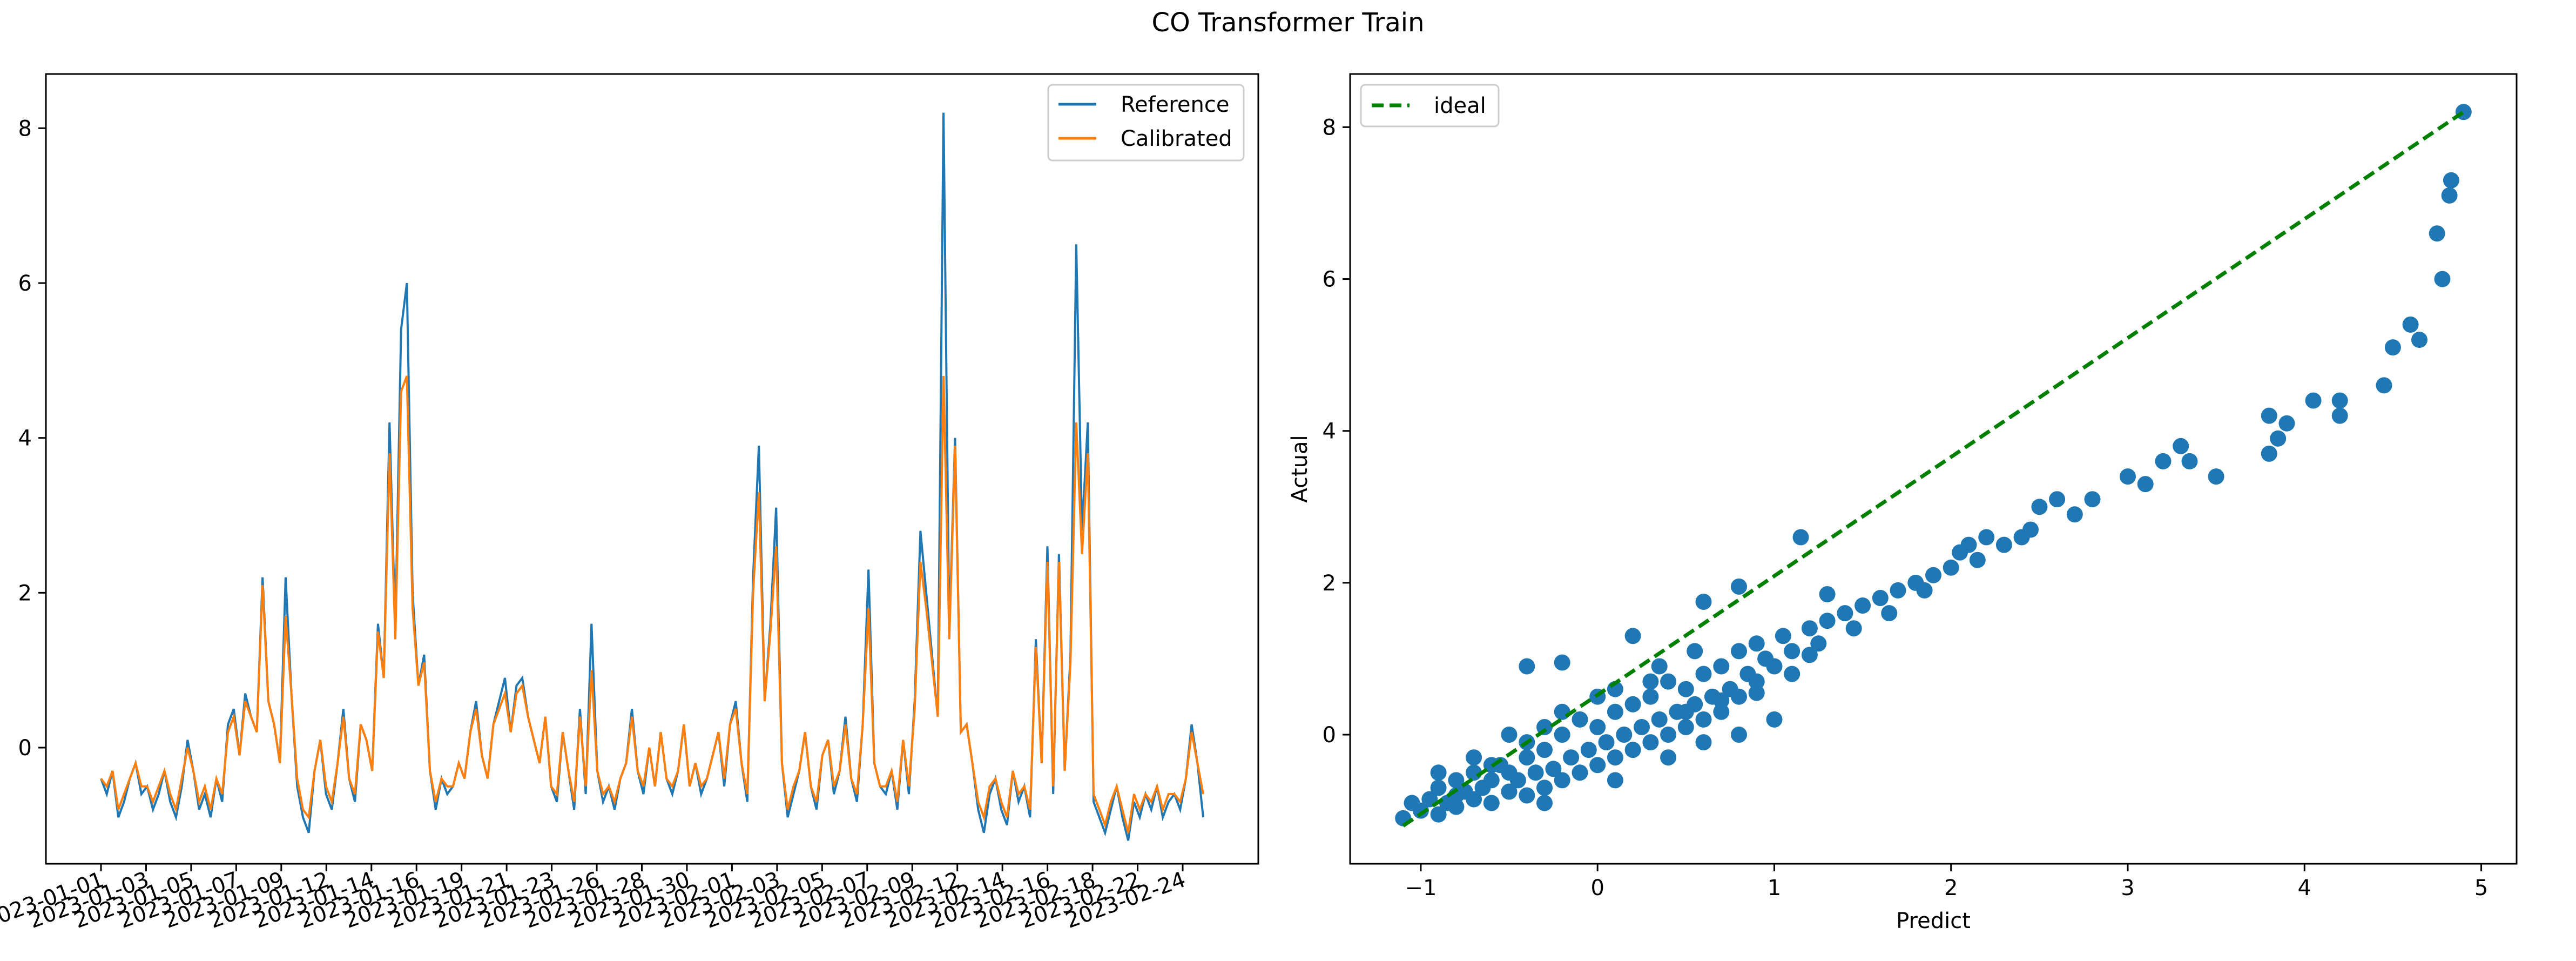 Image resolution: width=2576 pixels, height=961 pixels. What do you see at coordinates (1951, 888) in the screenshot?
I see `x-tick-label: 2` at bounding box center [1951, 888].